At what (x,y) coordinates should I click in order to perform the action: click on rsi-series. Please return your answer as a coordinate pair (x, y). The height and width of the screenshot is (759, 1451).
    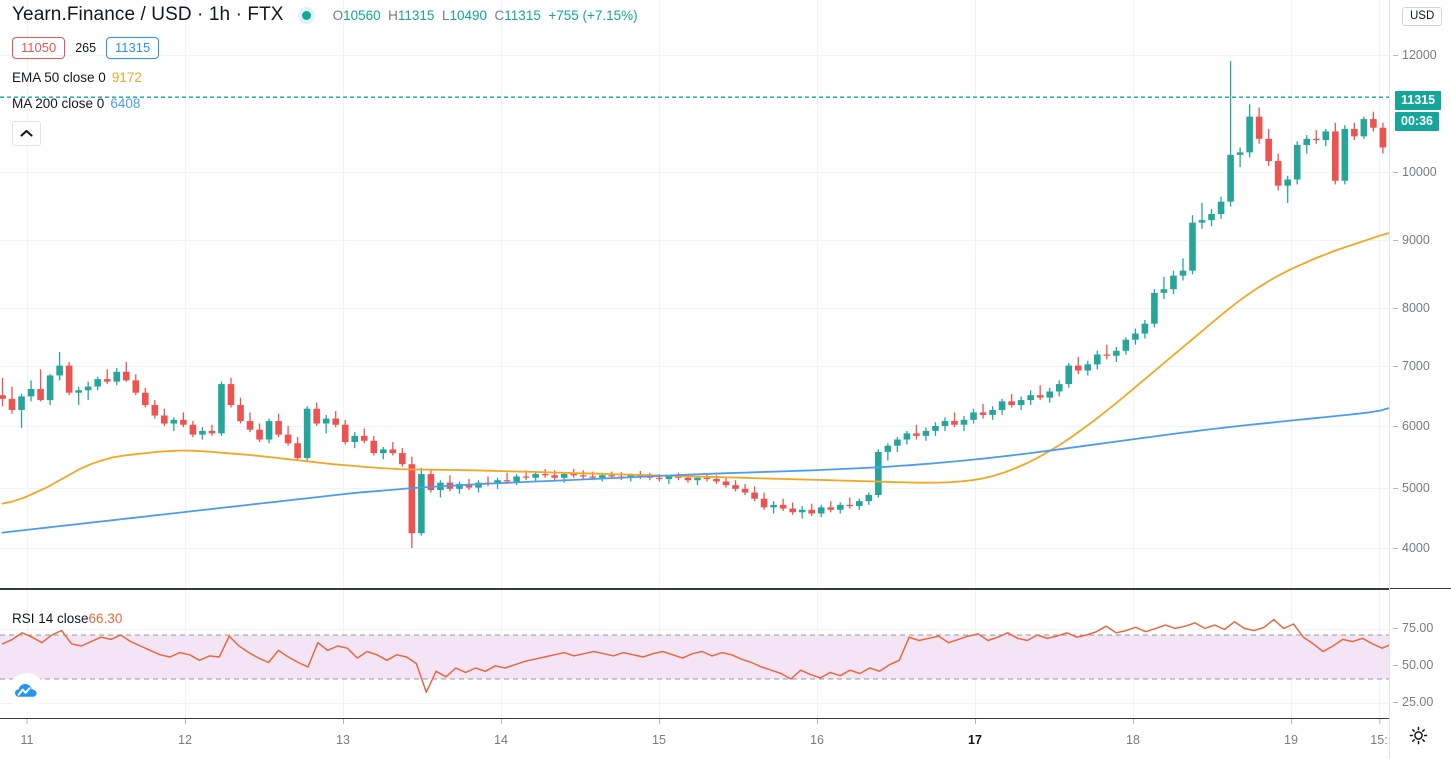
    Looking at the image, I should click on (694, 655).